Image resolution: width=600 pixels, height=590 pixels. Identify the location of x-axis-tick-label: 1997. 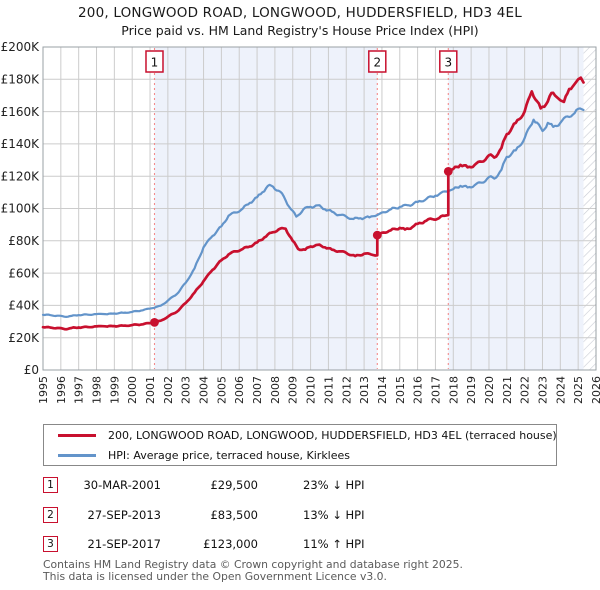
(79, 390).